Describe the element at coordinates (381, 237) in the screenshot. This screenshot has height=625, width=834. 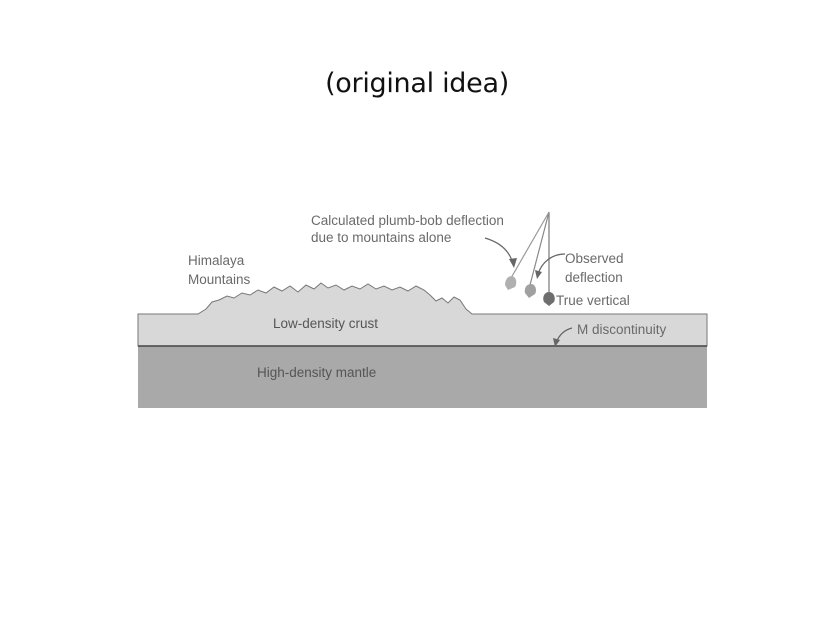
I see `calculated-deflection-label-line2: due to mountains alone` at that location.